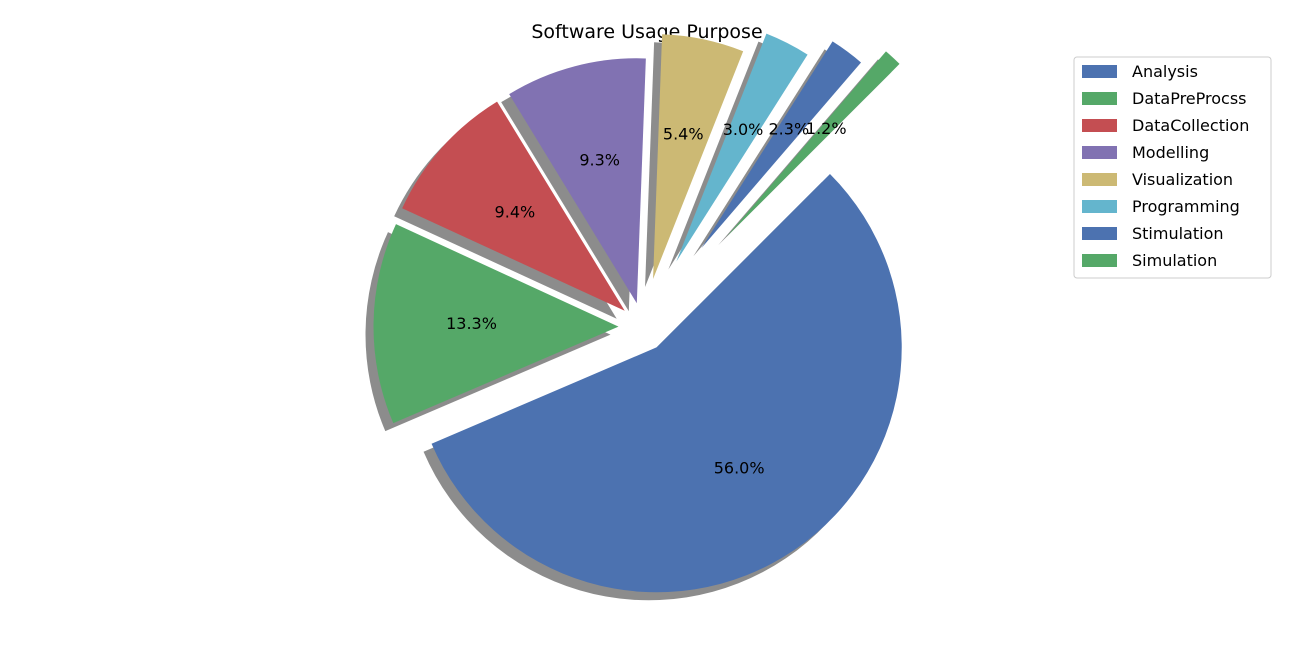  What do you see at coordinates (1174, 260) in the screenshot?
I see `legend-label-simulation: Simulation` at bounding box center [1174, 260].